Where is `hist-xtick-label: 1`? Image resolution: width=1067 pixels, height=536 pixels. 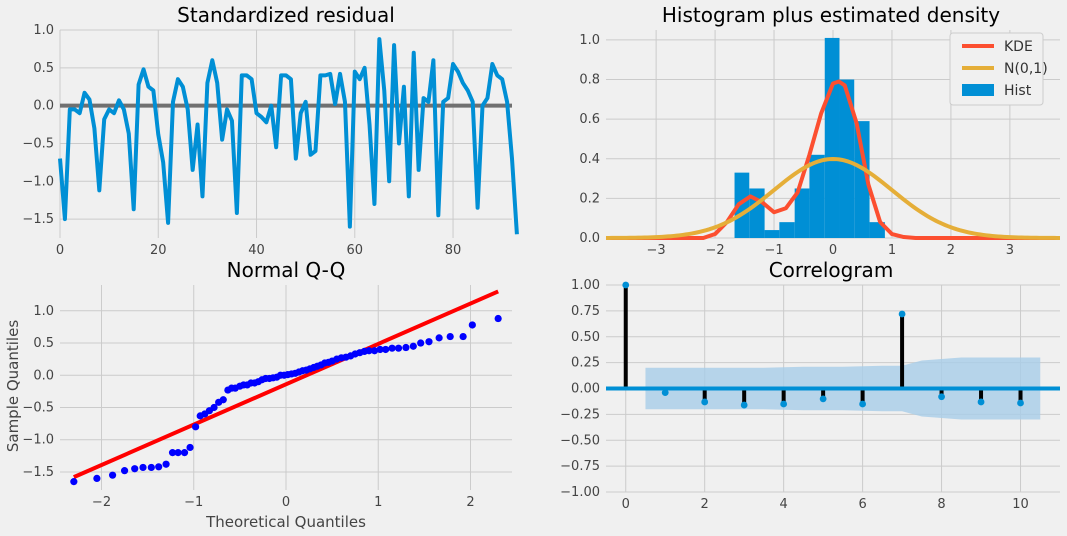
hist-xtick-label: 1 is located at coordinates (892, 250).